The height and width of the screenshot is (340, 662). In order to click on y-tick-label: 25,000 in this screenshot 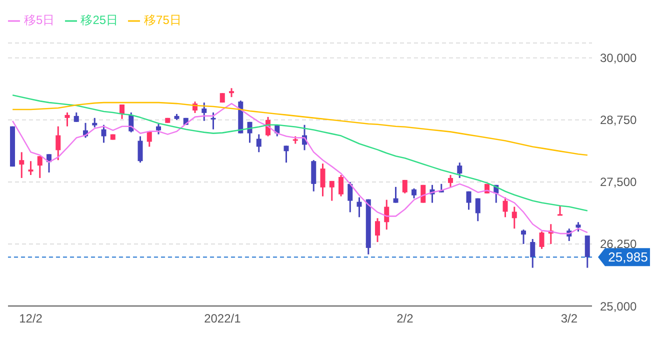, I will do `click(619, 306)`.